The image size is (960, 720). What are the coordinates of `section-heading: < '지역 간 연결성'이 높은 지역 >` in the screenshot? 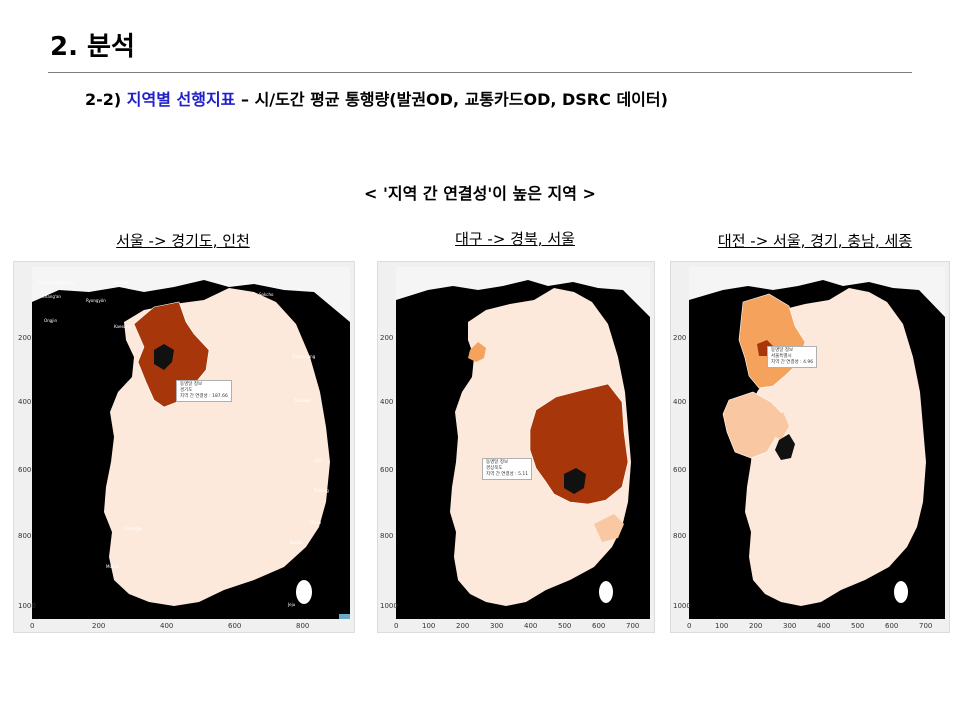 It's located at (480, 193).